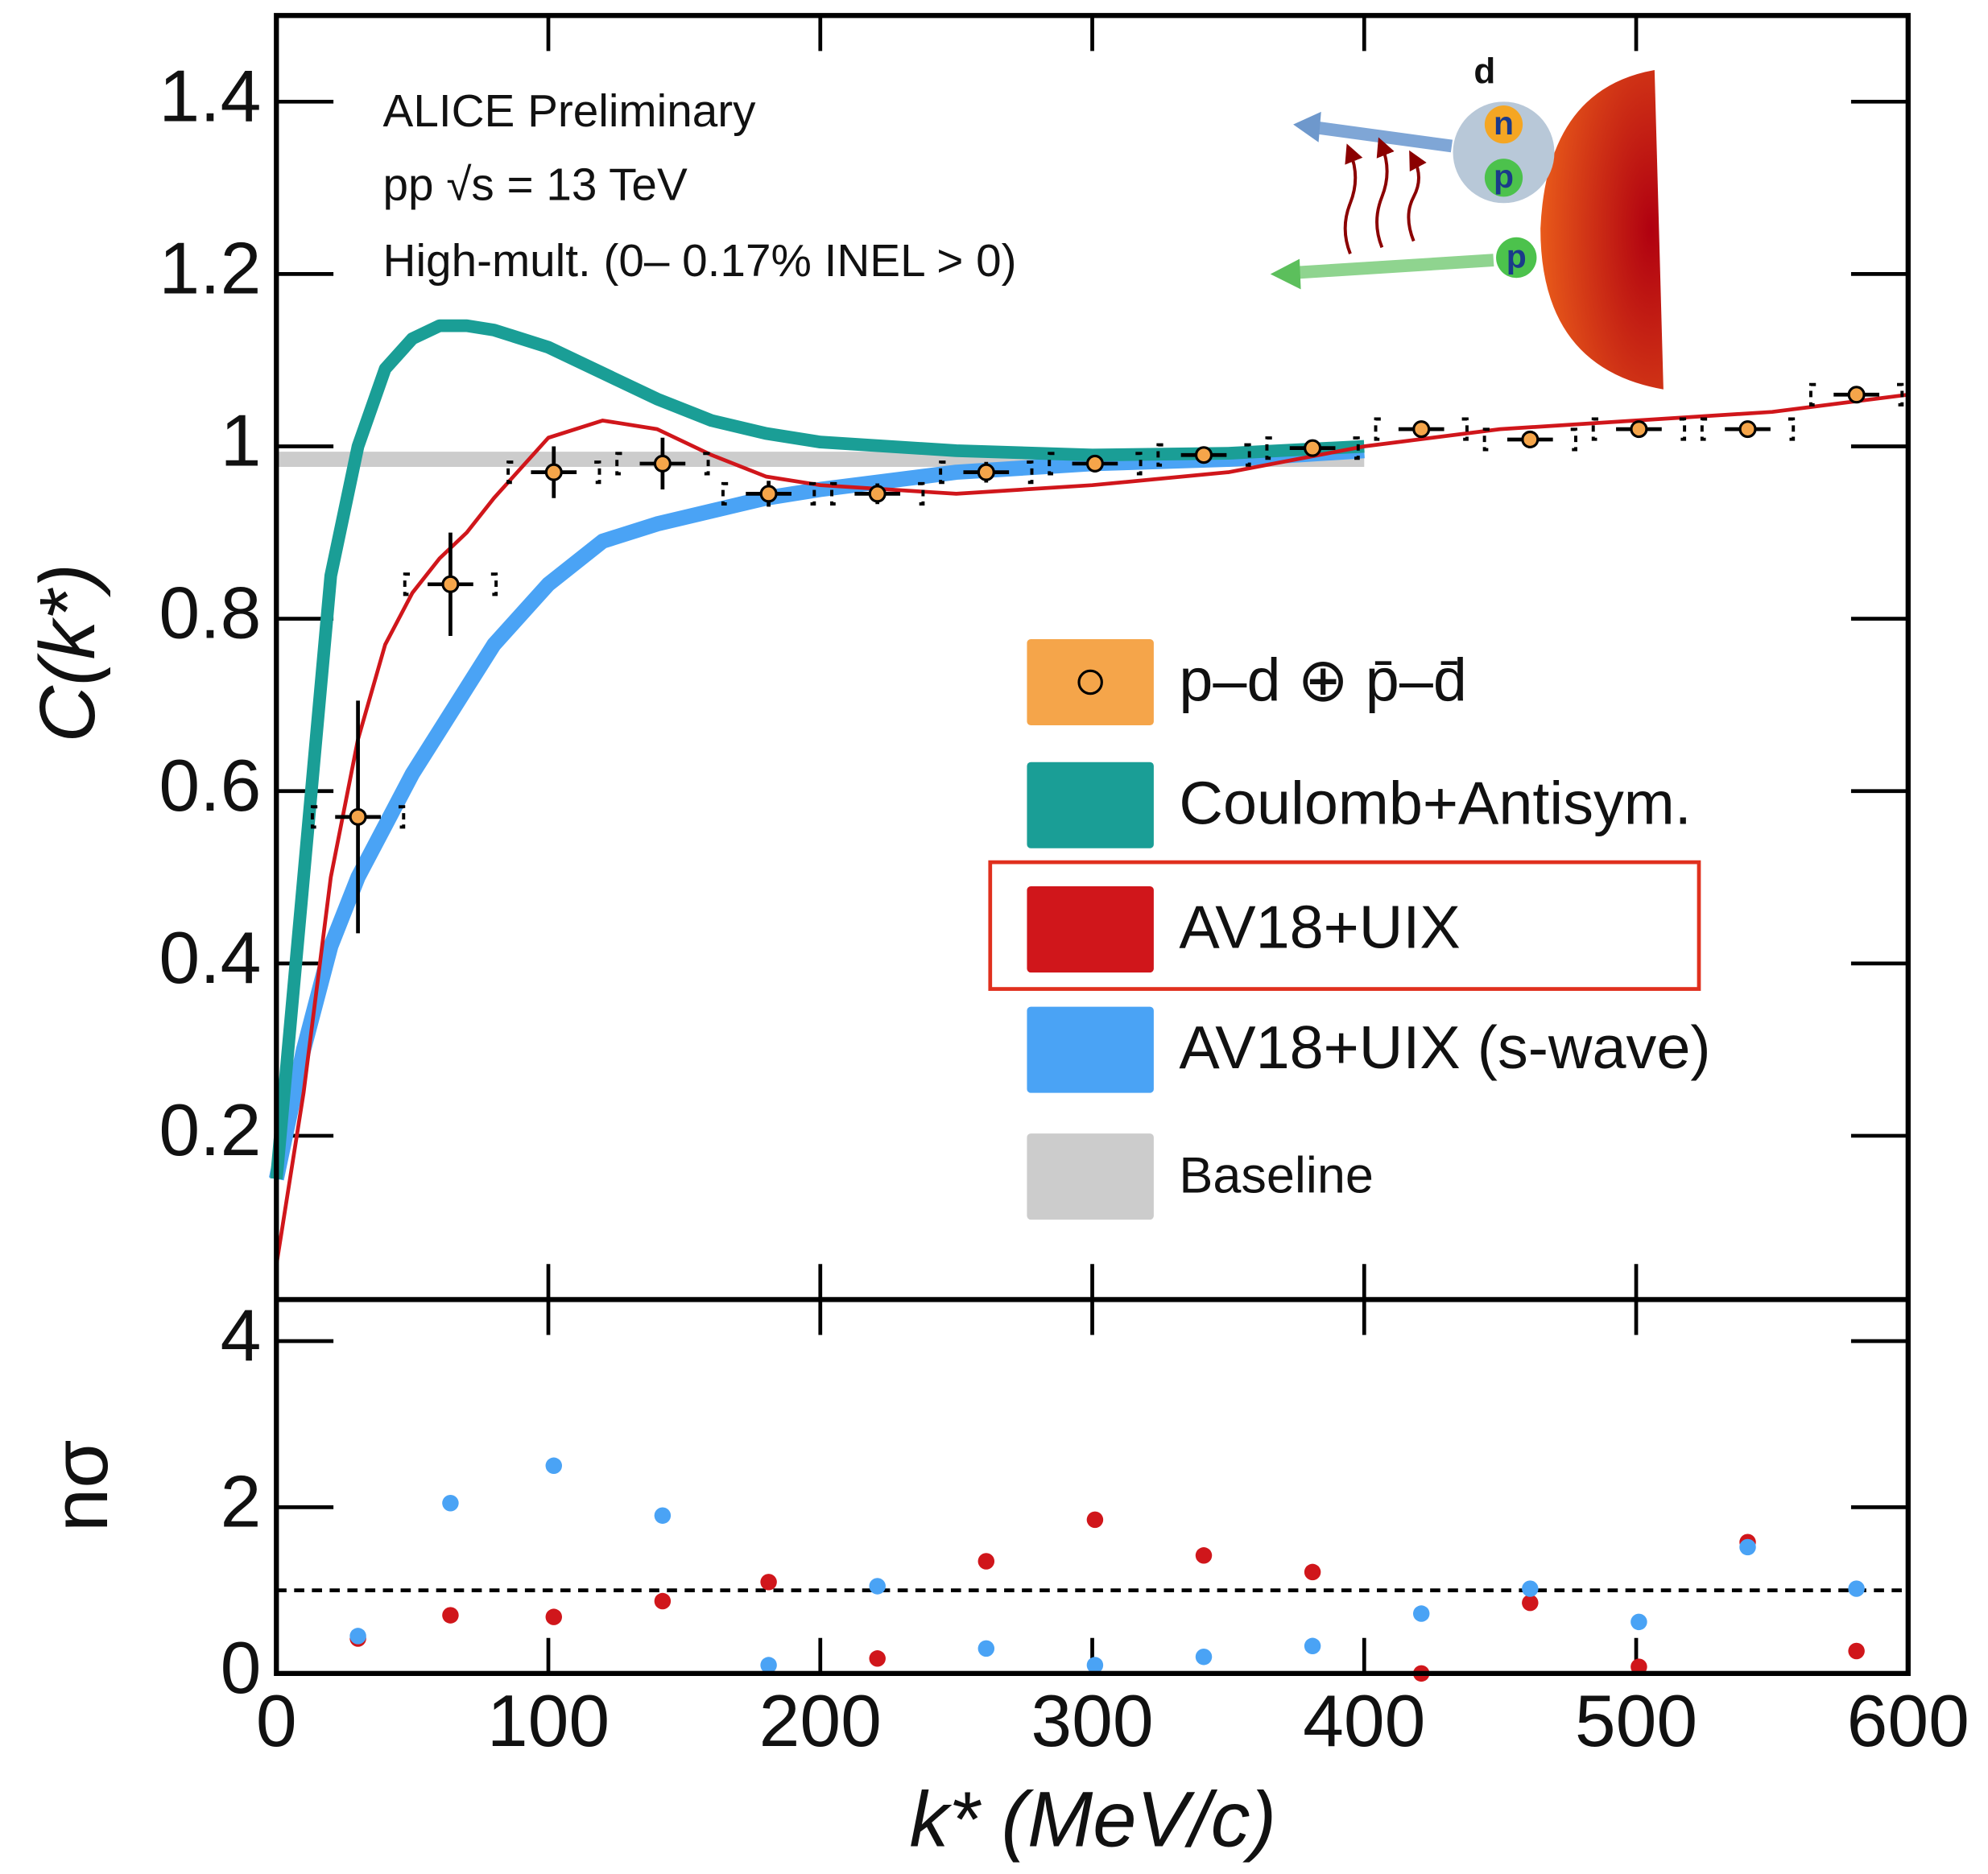  What do you see at coordinates (80, 1487) in the screenshot?
I see `y-axis-title: nσ` at bounding box center [80, 1487].